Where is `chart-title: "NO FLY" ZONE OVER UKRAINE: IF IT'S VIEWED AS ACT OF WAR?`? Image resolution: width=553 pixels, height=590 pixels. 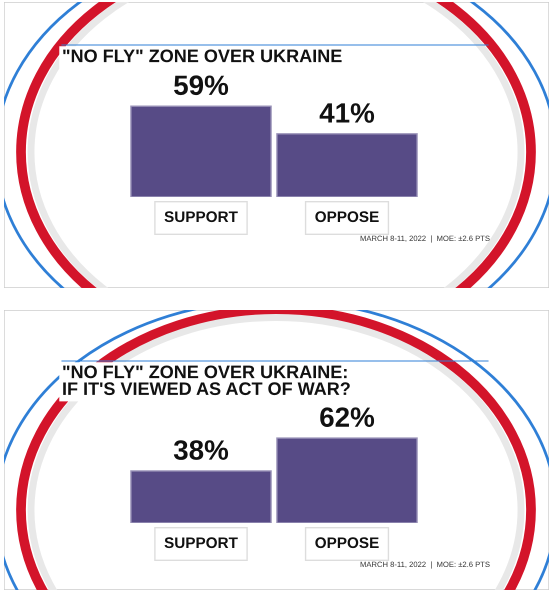 chart-title: "NO FLY" ZONE OVER UKRAINE: IF IT'S VIEWED AS ACT OF WAR? is located at coordinates (206, 380).